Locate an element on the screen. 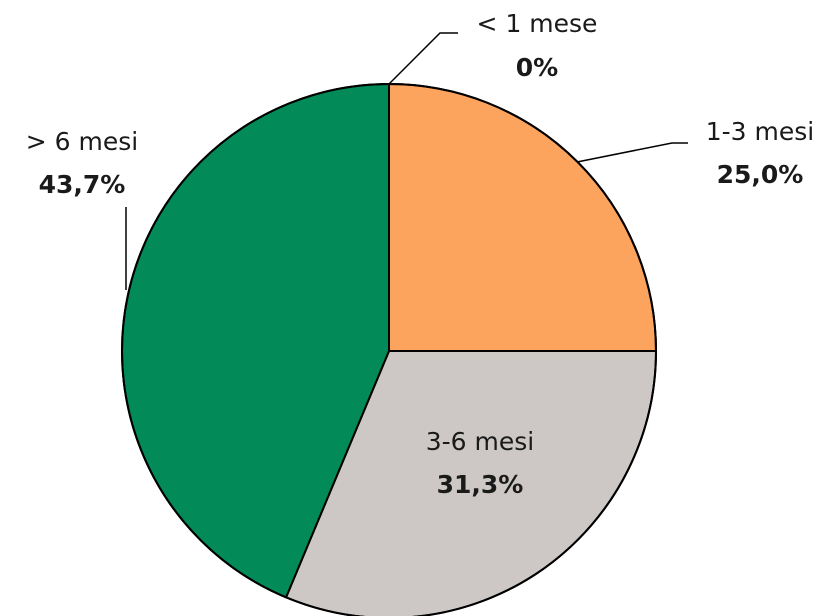  leader-line-lt1 is located at coordinates (423, 58).